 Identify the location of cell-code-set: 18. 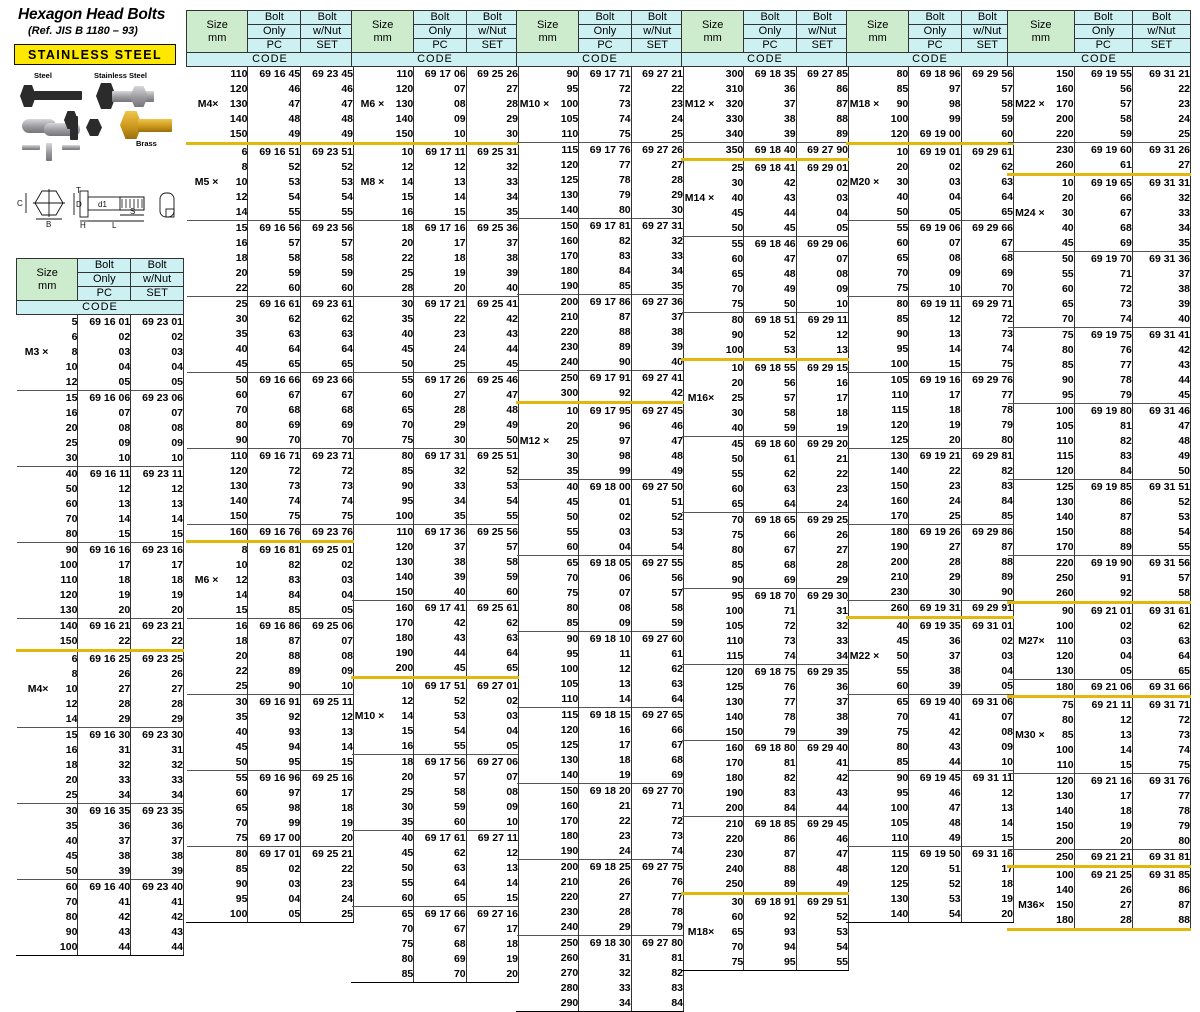
(987, 884).